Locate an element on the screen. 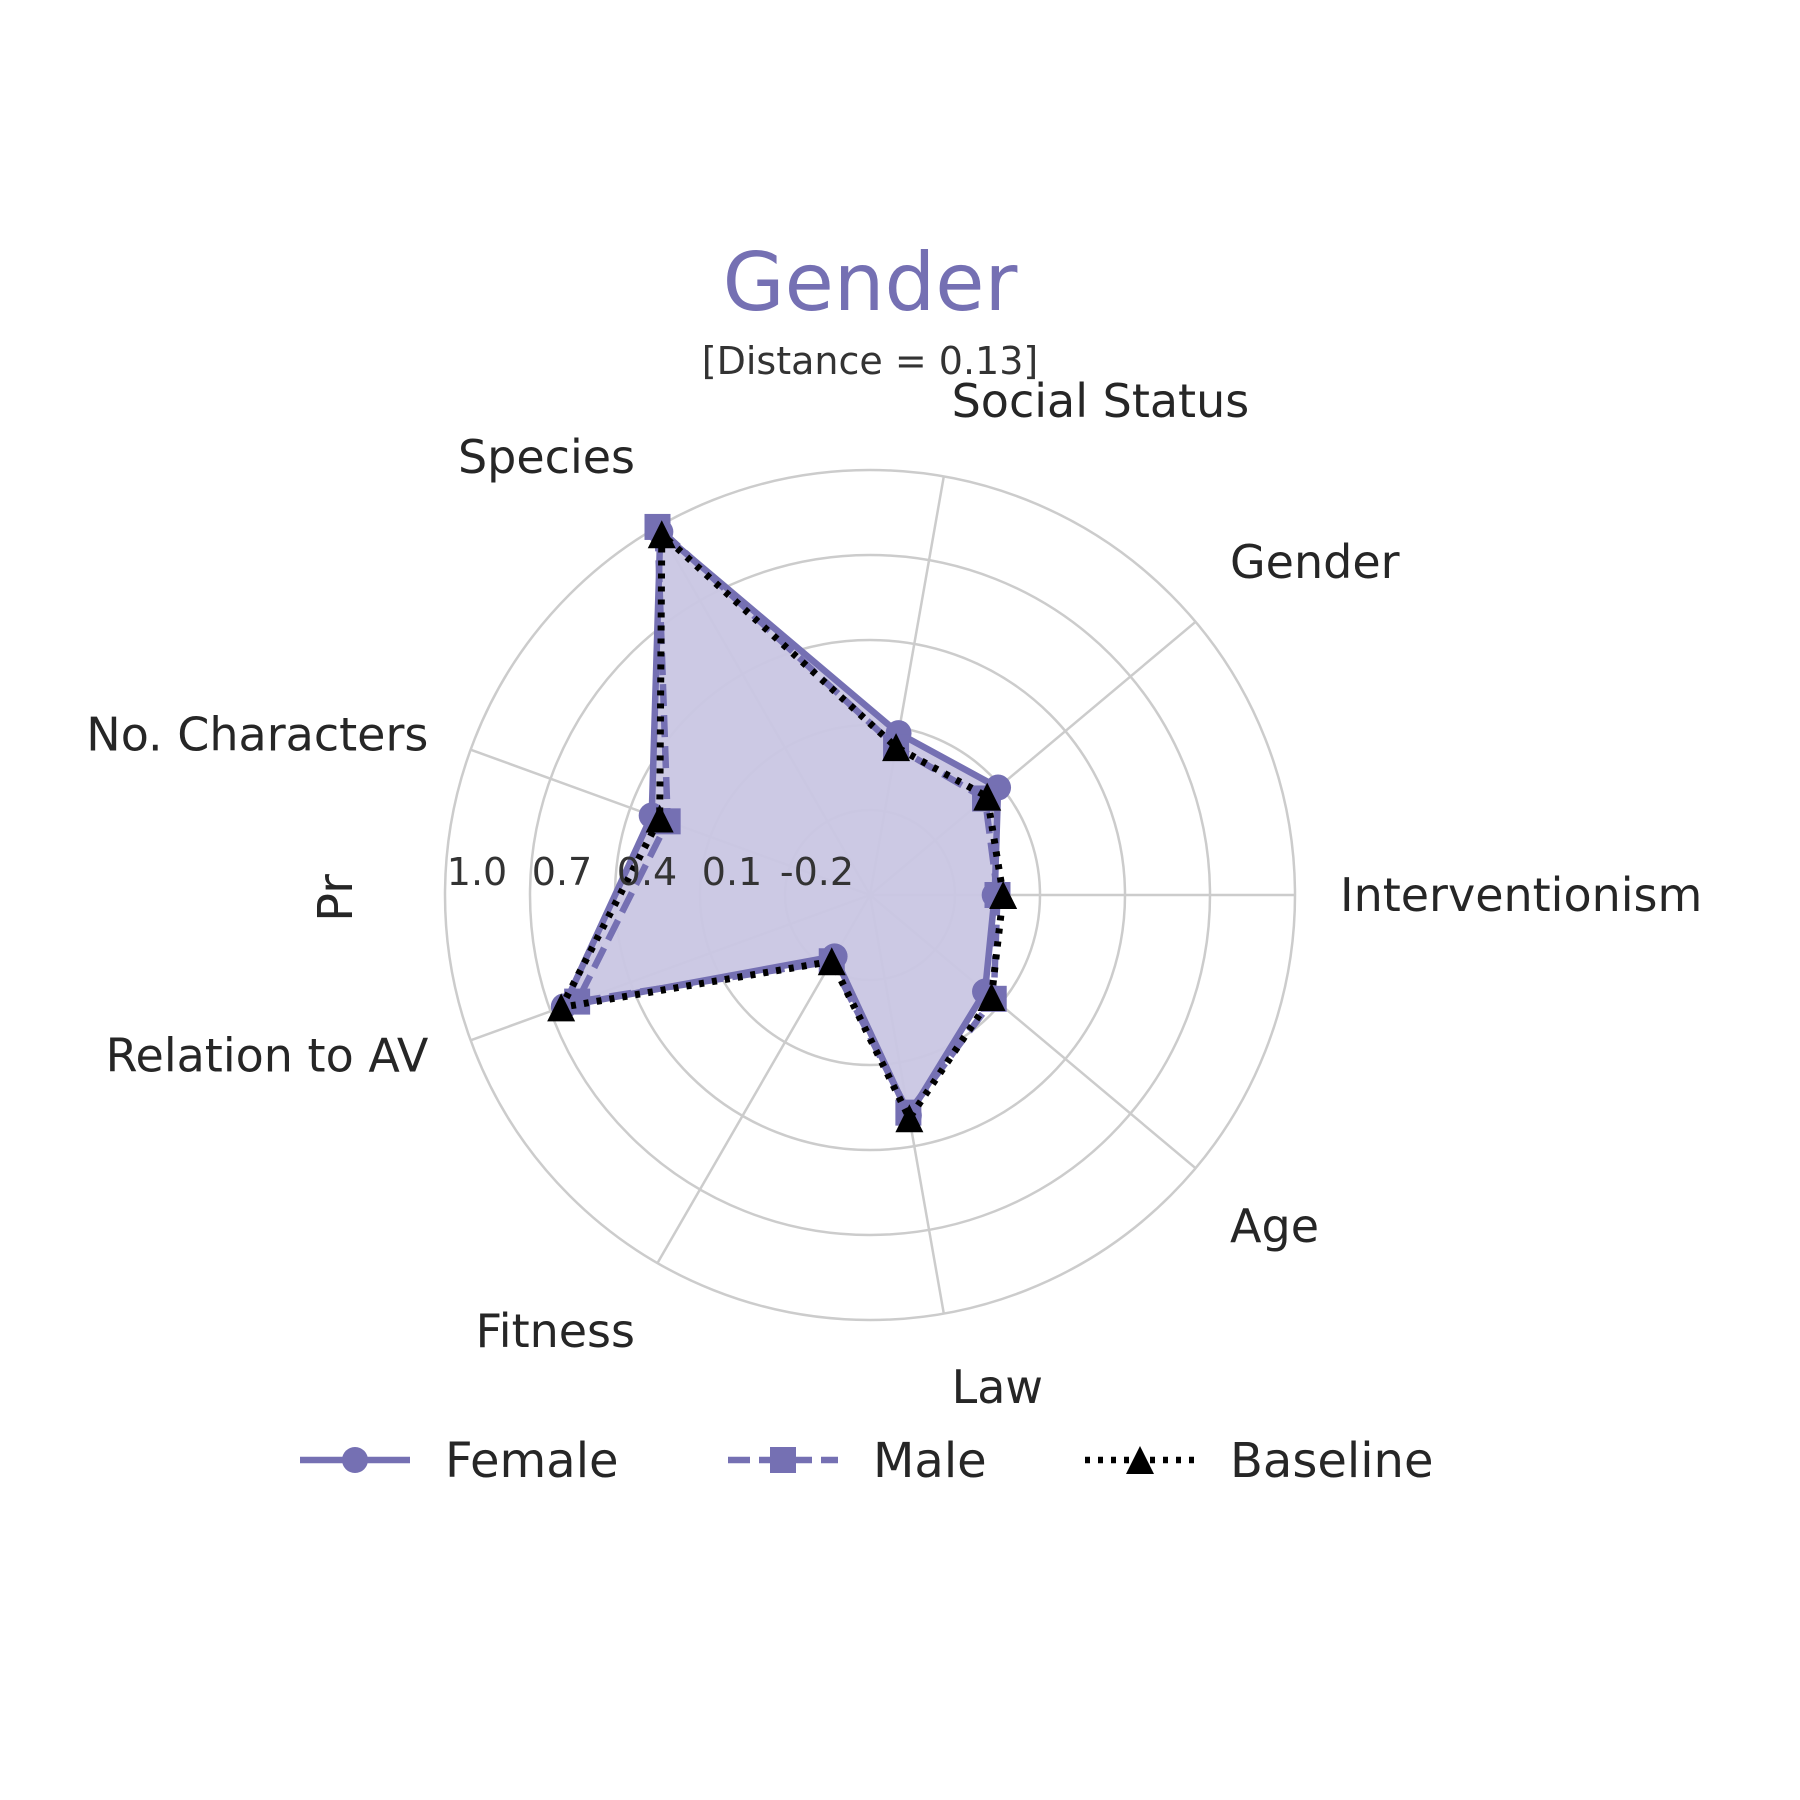  legend-item-baseline: Baseline is located at coordinates (1259, 1461).